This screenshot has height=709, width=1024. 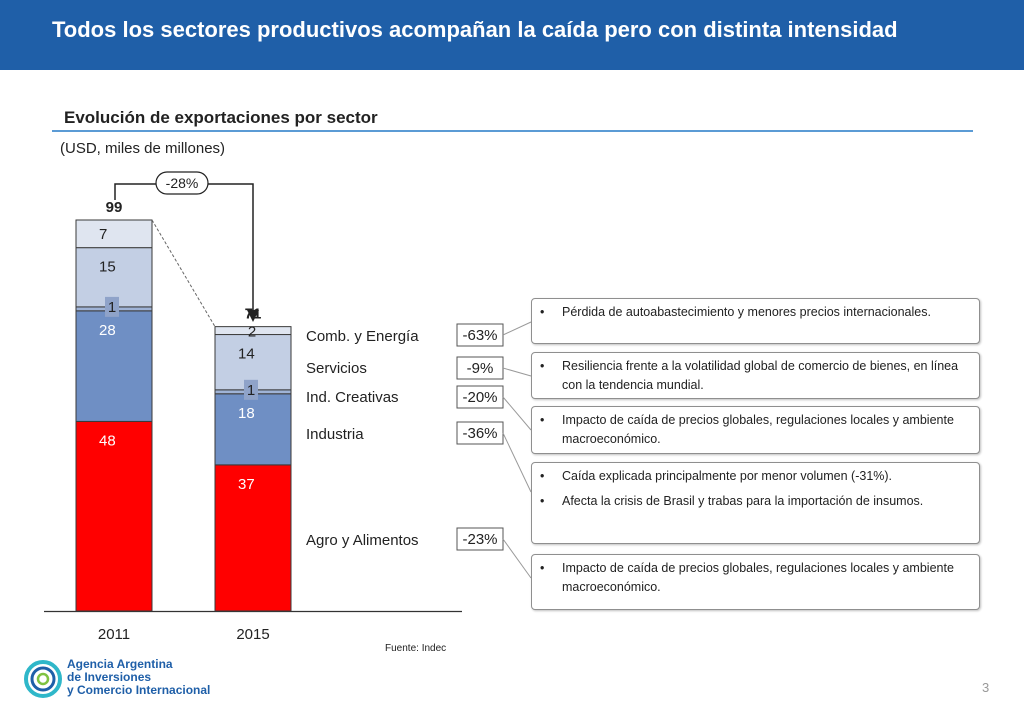 What do you see at coordinates (107, 440) in the screenshot?
I see `value-label-agro-2011: 48` at bounding box center [107, 440].